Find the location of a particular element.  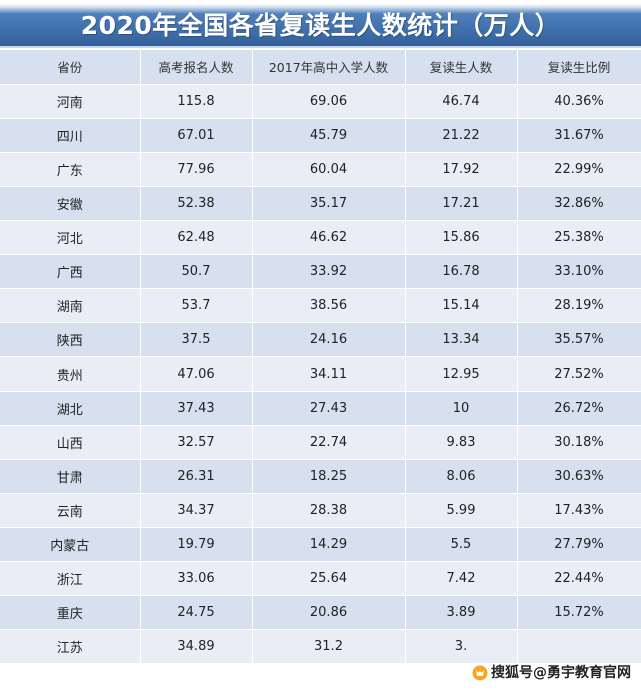

cell-repeat-ratio: 17.43% is located at coordinates (579, 511).